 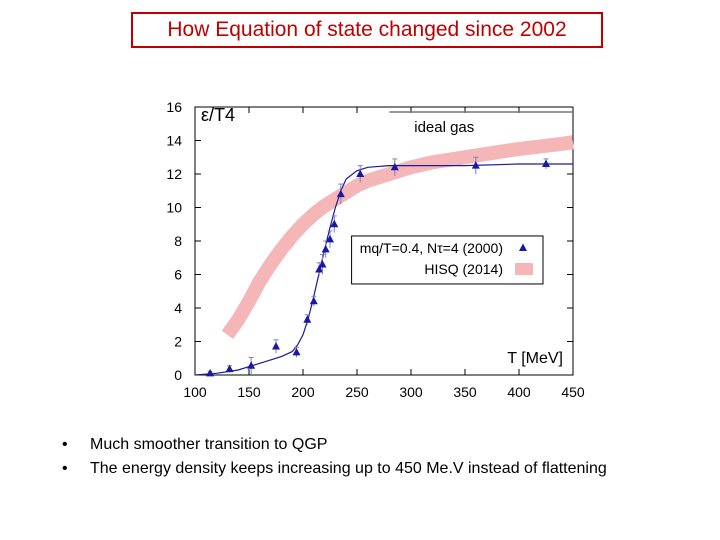 I want to click on bullet-item: • Much smoother transition to QGP, so click(x=195, y=444).